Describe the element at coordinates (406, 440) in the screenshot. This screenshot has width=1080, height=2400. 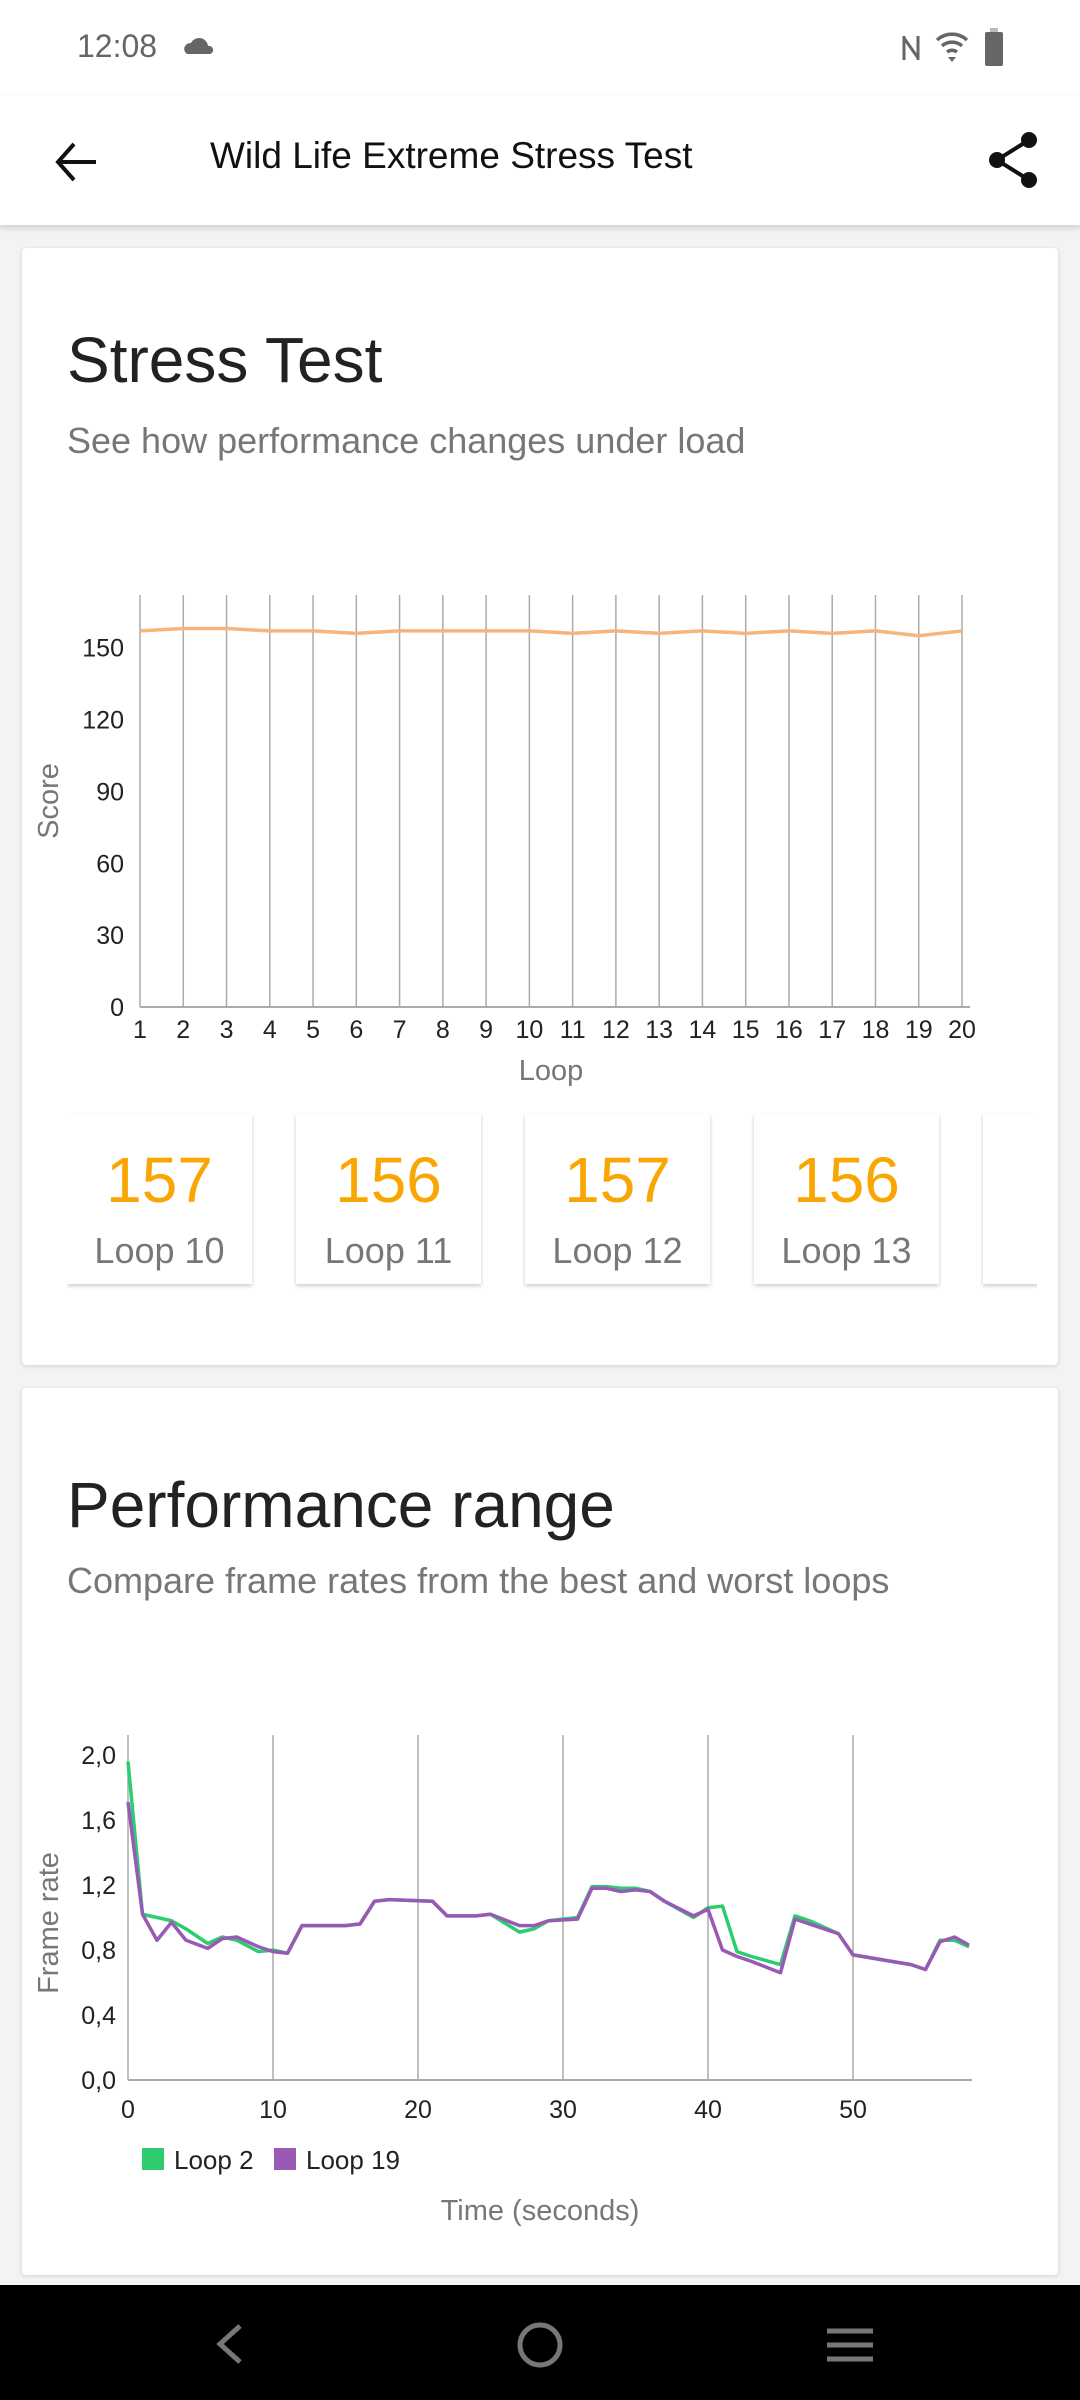
I see `card-subtitle: See how performance changes under load` at that location.